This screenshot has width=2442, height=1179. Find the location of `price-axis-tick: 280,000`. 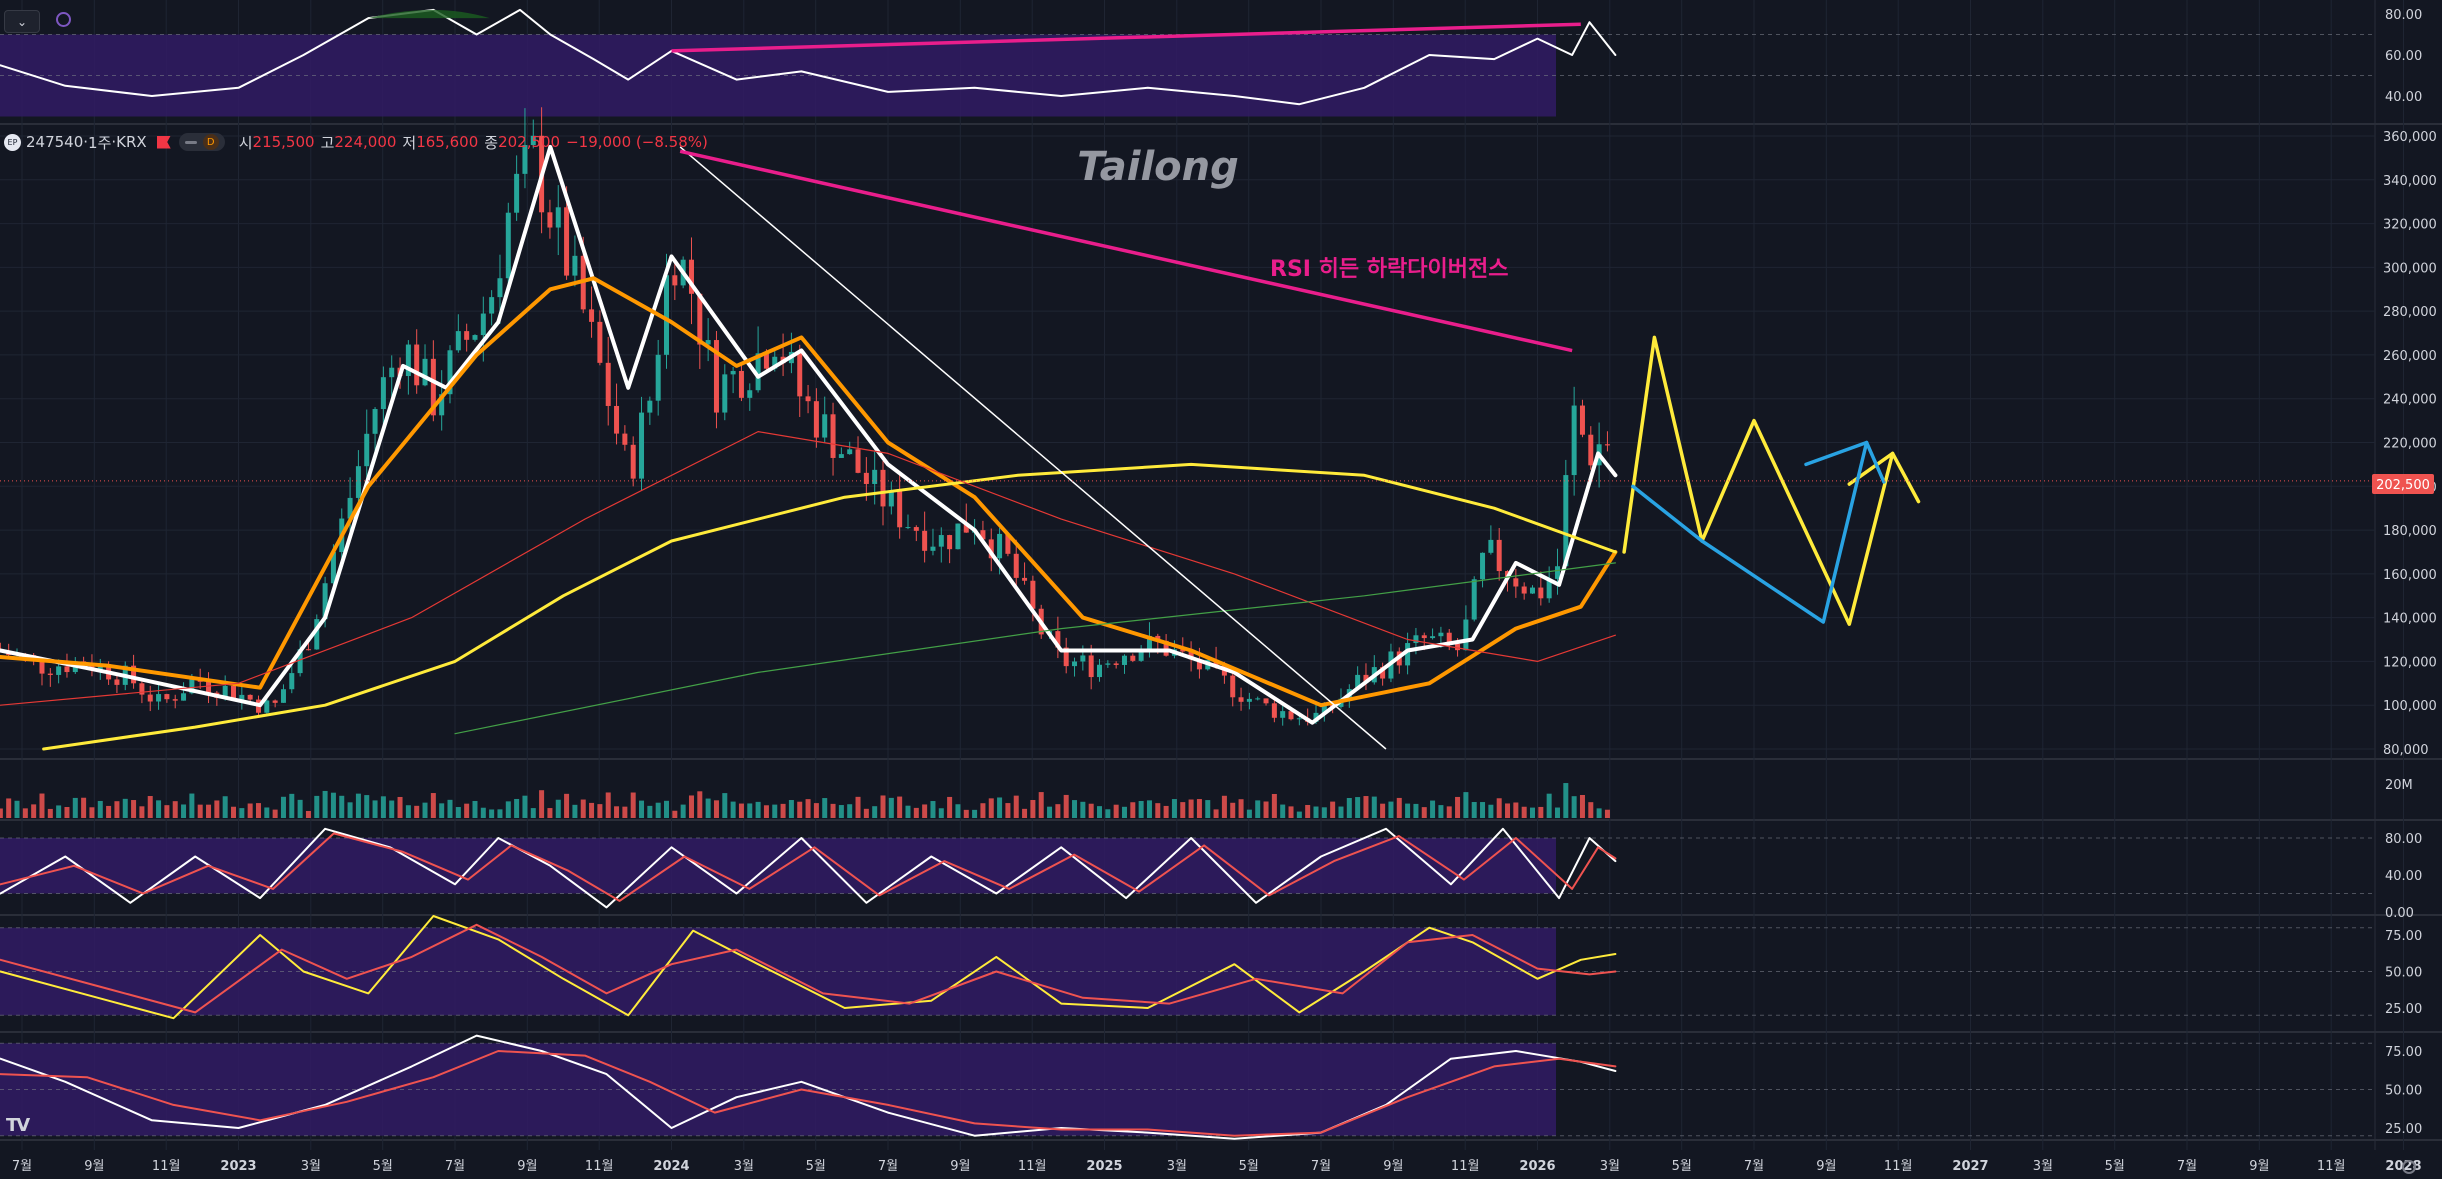

price-axis-tick: 280,000 is located at coordinates (2410, 312).